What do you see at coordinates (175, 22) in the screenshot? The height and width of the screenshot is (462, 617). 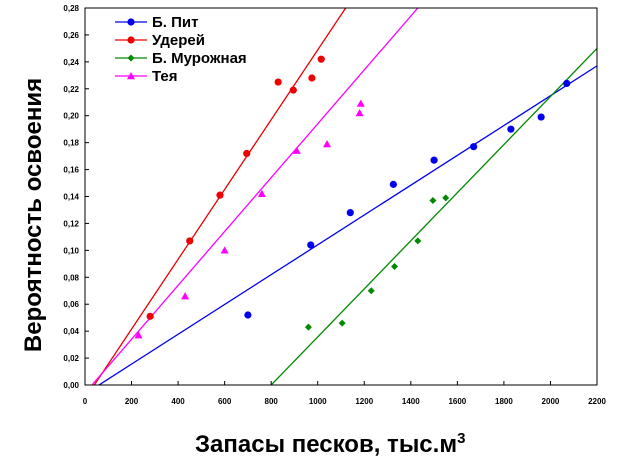 I see `legend-label: Б. Пит` at bounding box center [175, 22].